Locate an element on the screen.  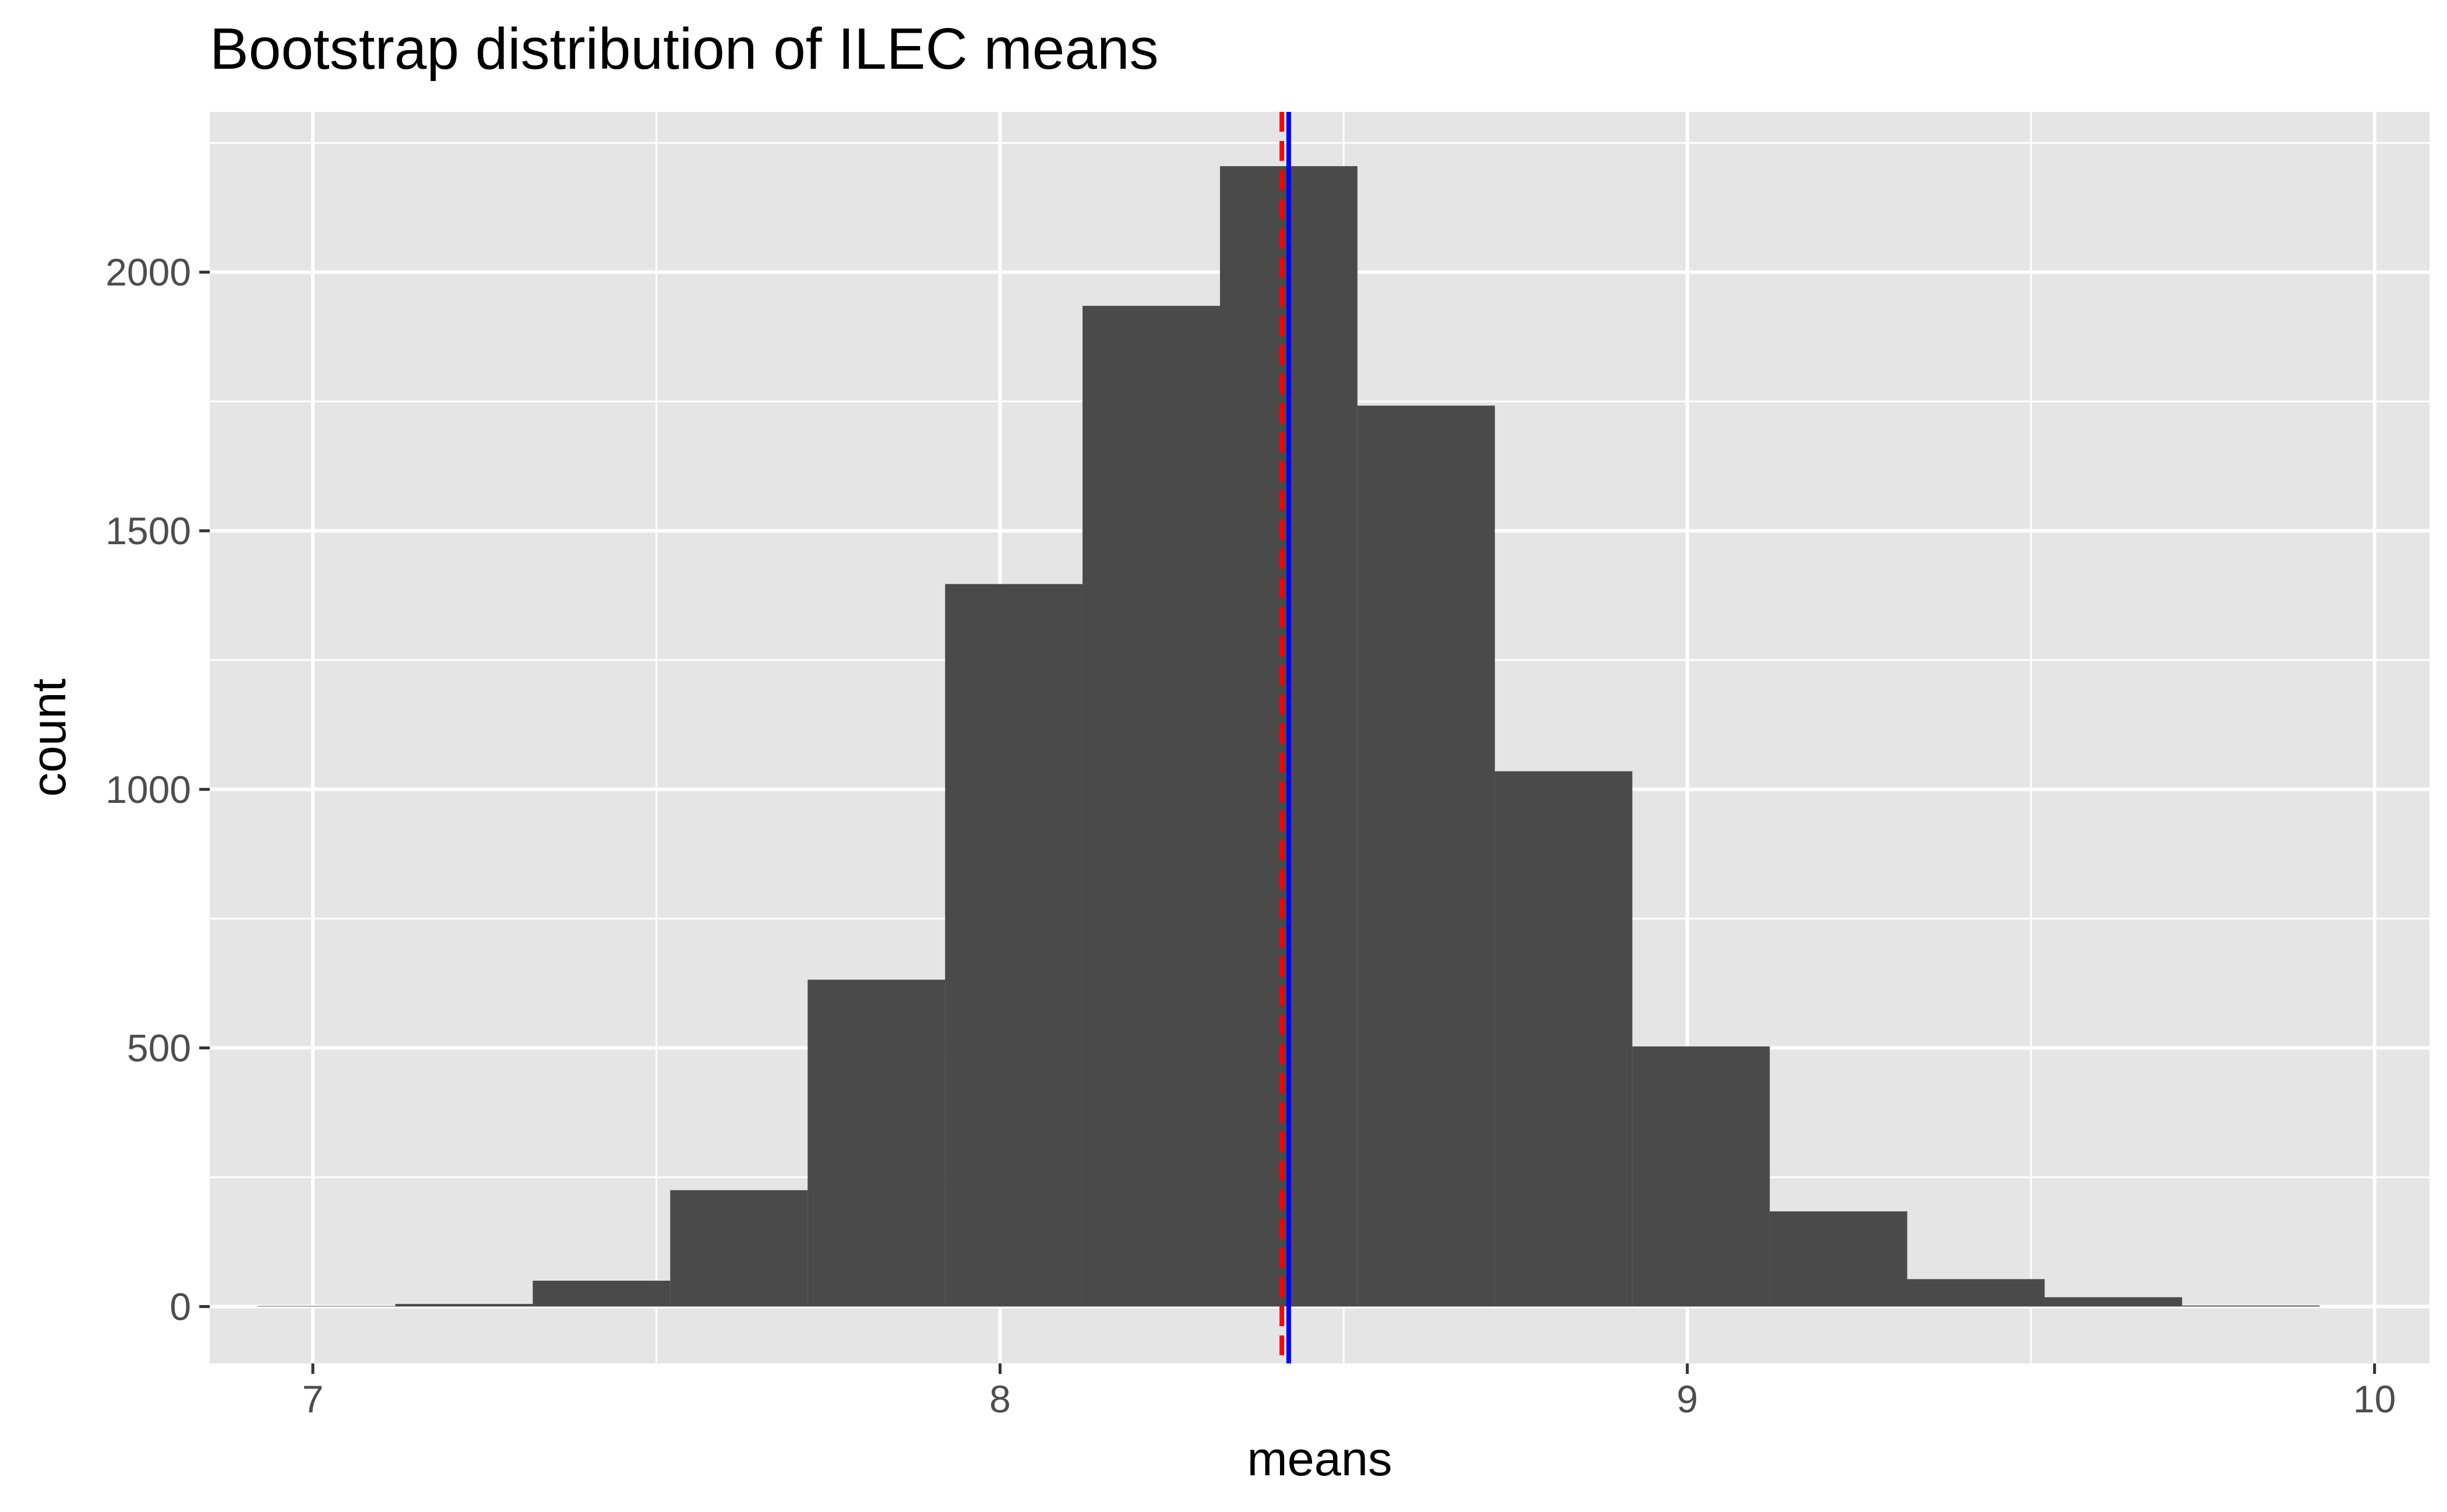
y-tick-label: 2000 is located at coordinates (148, 272).